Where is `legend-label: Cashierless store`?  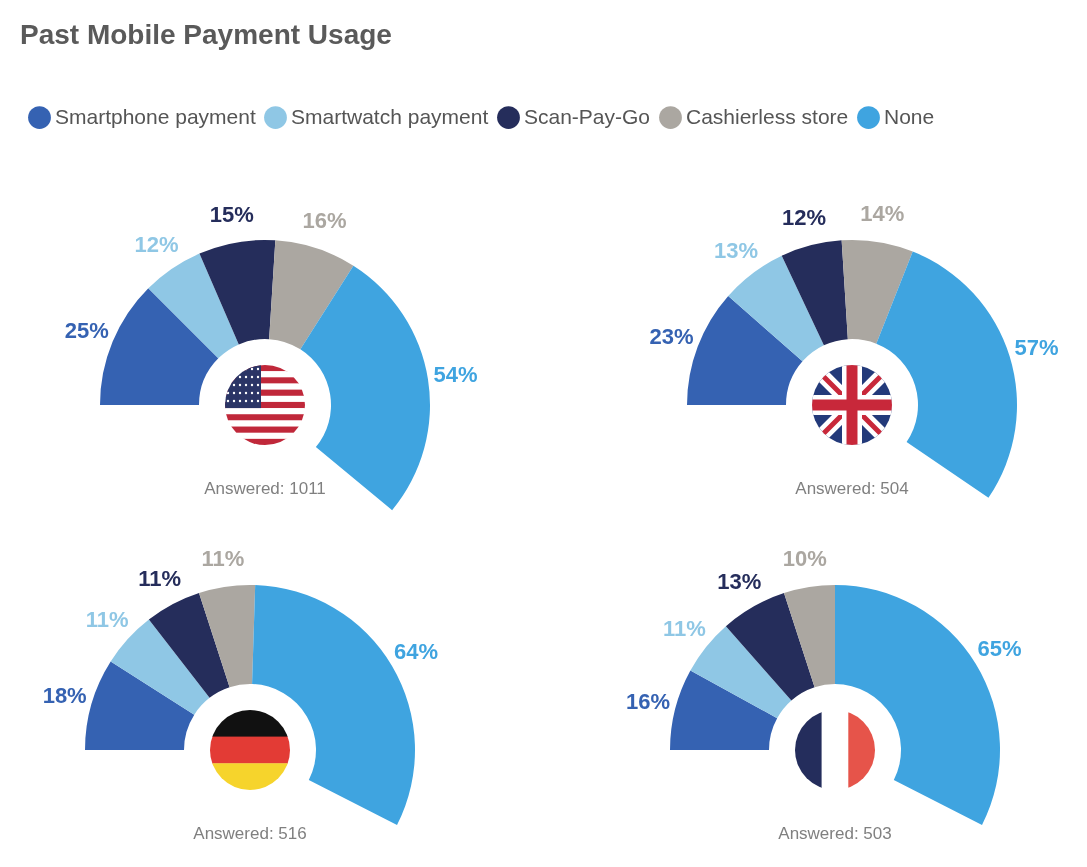 legend-label: Cashierless store is located at coordinates (767, 116).